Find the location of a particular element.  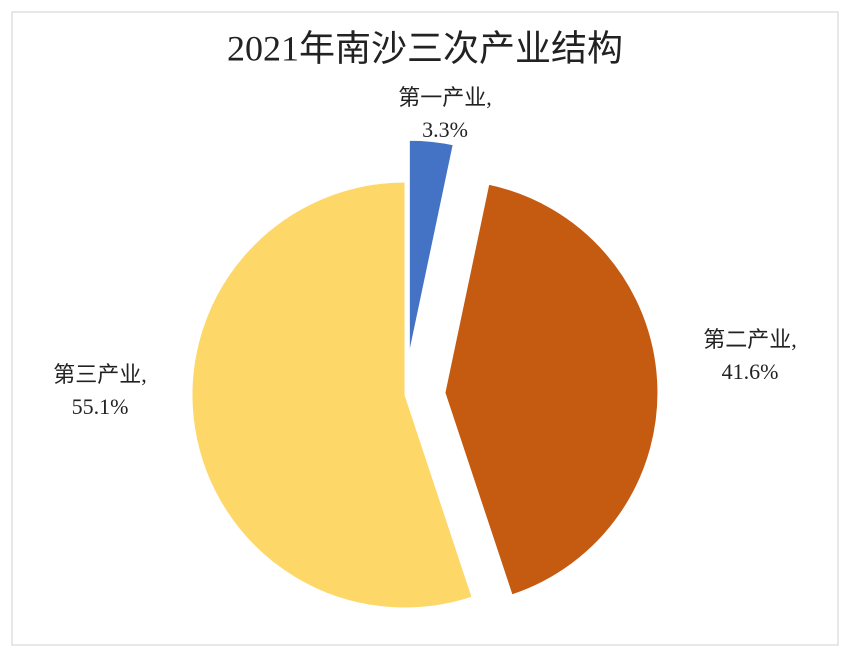

slice-value-label: 3.3% is located at coordinates (445, 129).